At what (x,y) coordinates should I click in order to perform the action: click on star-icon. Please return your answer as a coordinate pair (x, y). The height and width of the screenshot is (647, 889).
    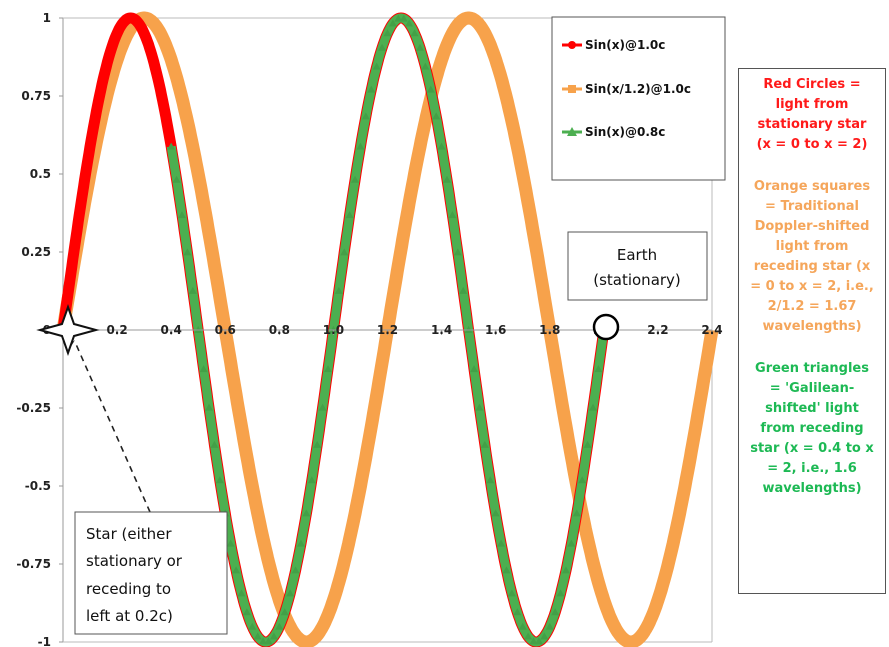
    Looking at the image, I should click on (68, 330).